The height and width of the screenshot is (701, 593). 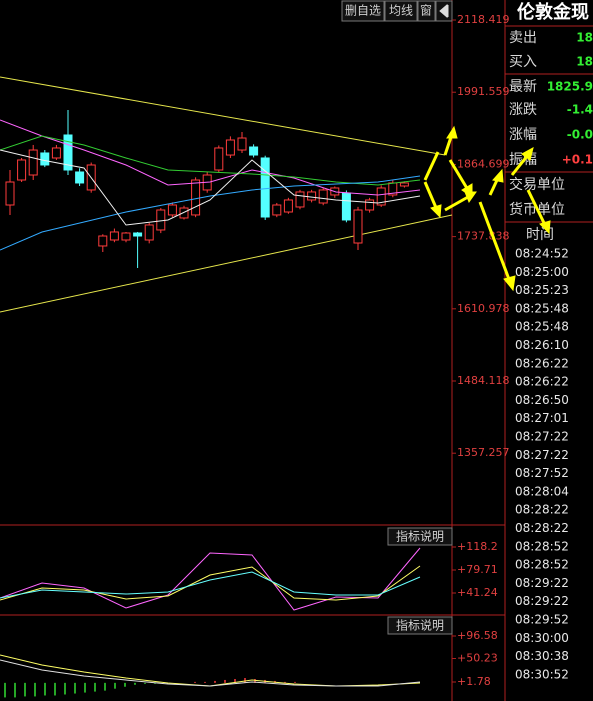 I want to click on y-tick-label: 1357.257, so click(x=483, y=452).